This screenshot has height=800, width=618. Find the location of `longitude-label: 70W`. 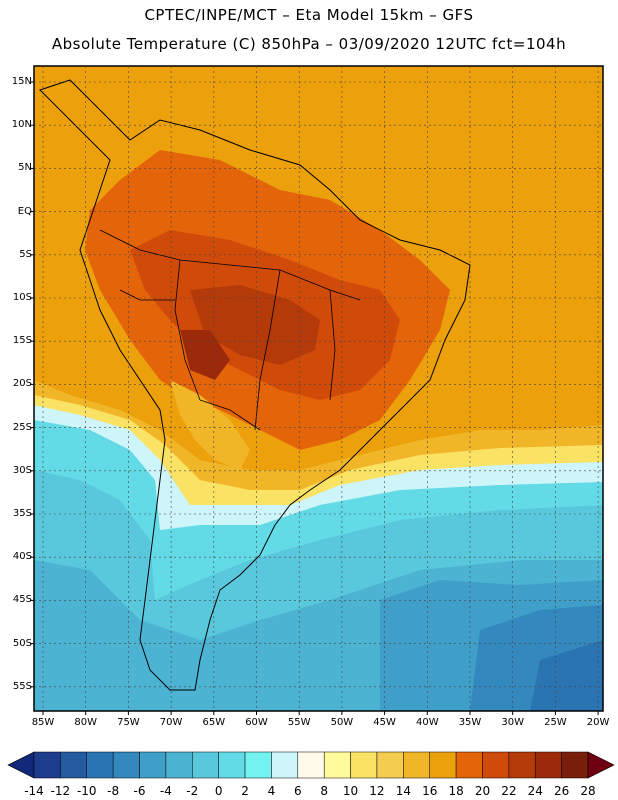

longitude-label: 70W is located at coordinates (171, 722).